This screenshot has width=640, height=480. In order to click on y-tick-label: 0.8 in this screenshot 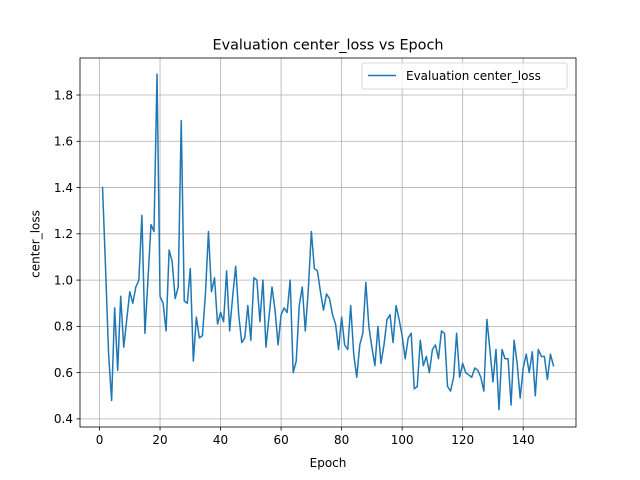, I will do `click(63, 327)`.